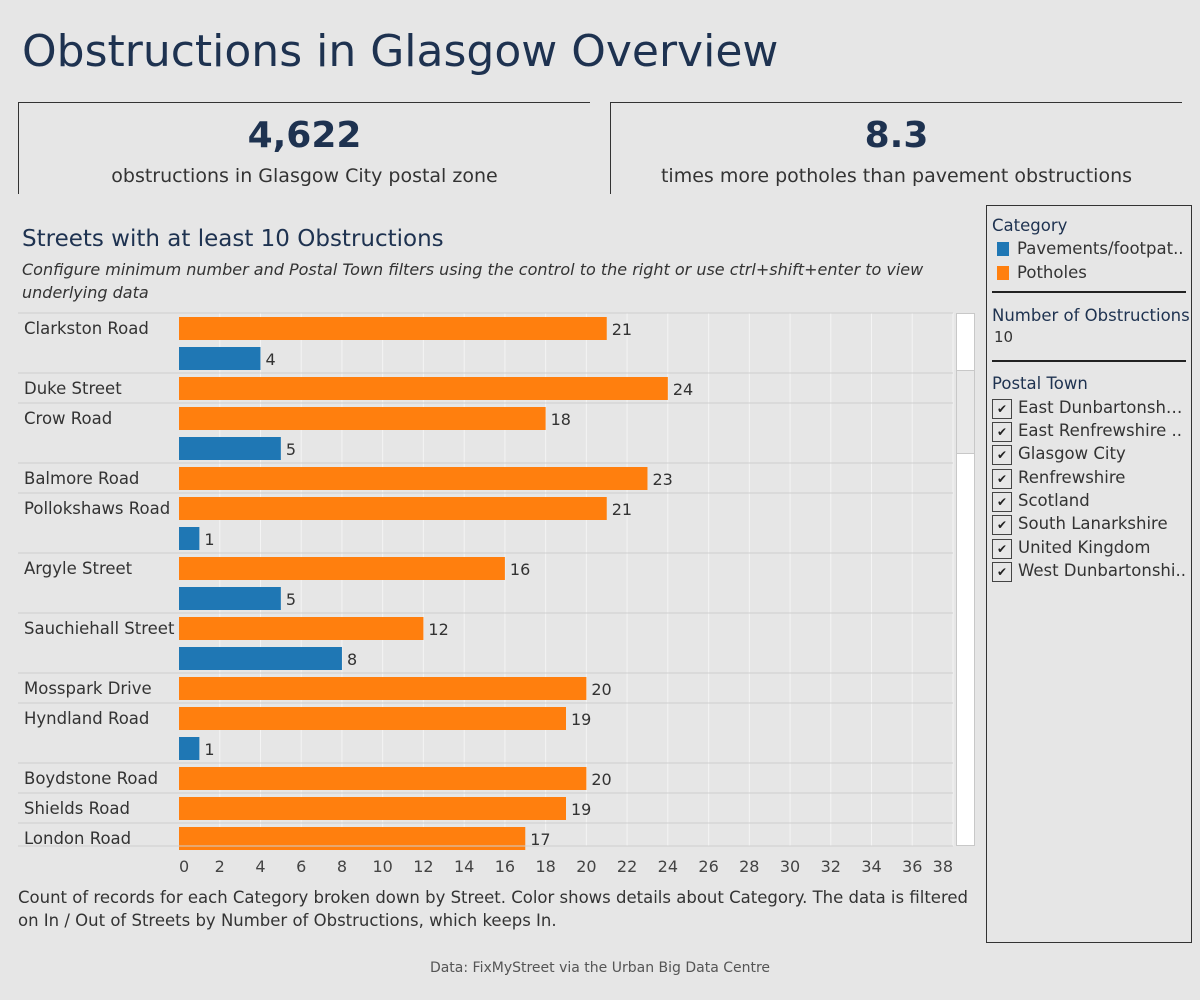 The height and width of the screenshot is (1000, 1200). I want to click on scrollbar-thumb, so click(965, 412).